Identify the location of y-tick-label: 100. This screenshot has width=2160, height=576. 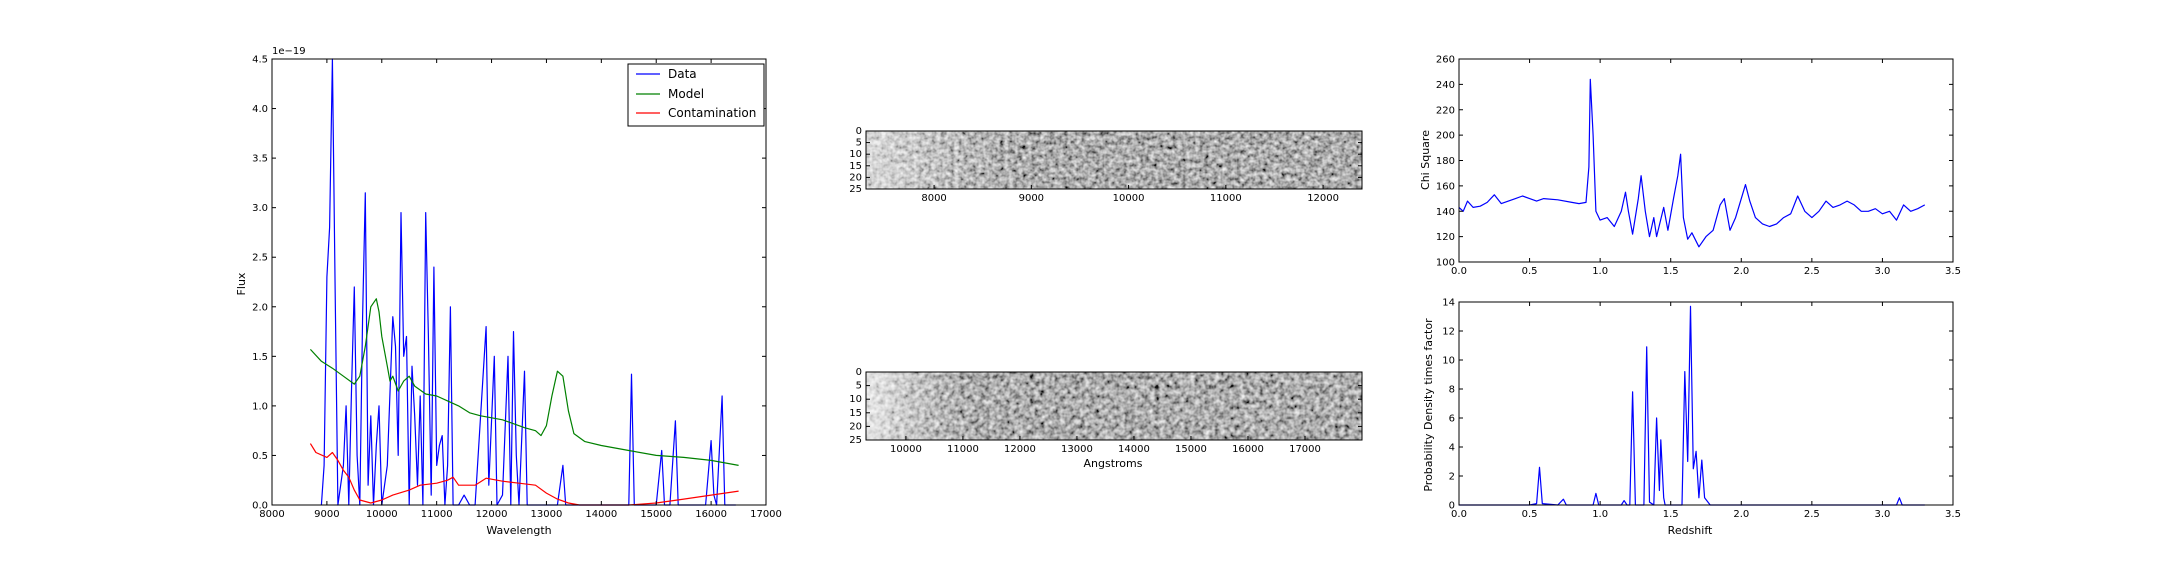
(1445, 263).